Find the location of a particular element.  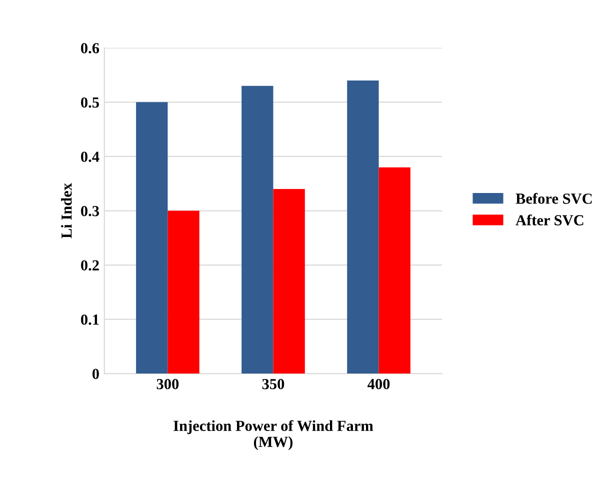

x-axis-title: Injection Power of Wind Farm (MW) is located at coordinates (274, 435).